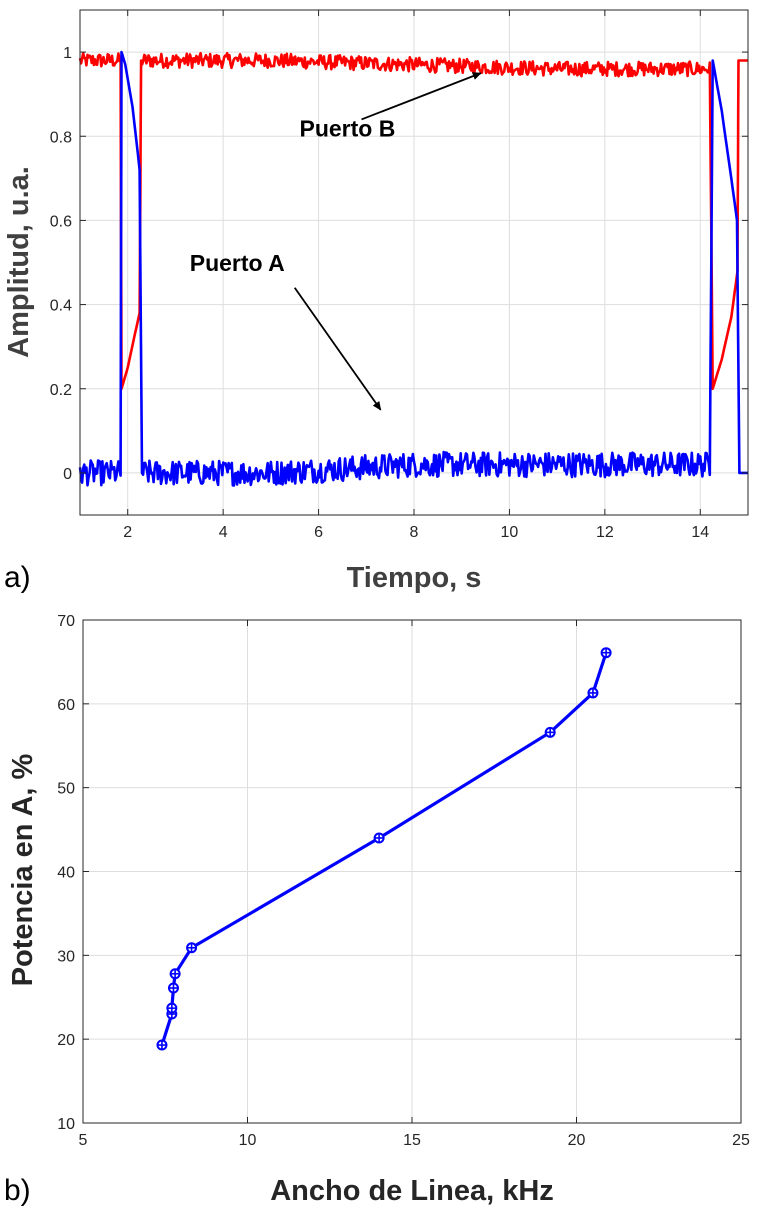  Describe the element at coordinates (741, 1140) in the screenshot. I see `x-tick-label: 25` at that location.